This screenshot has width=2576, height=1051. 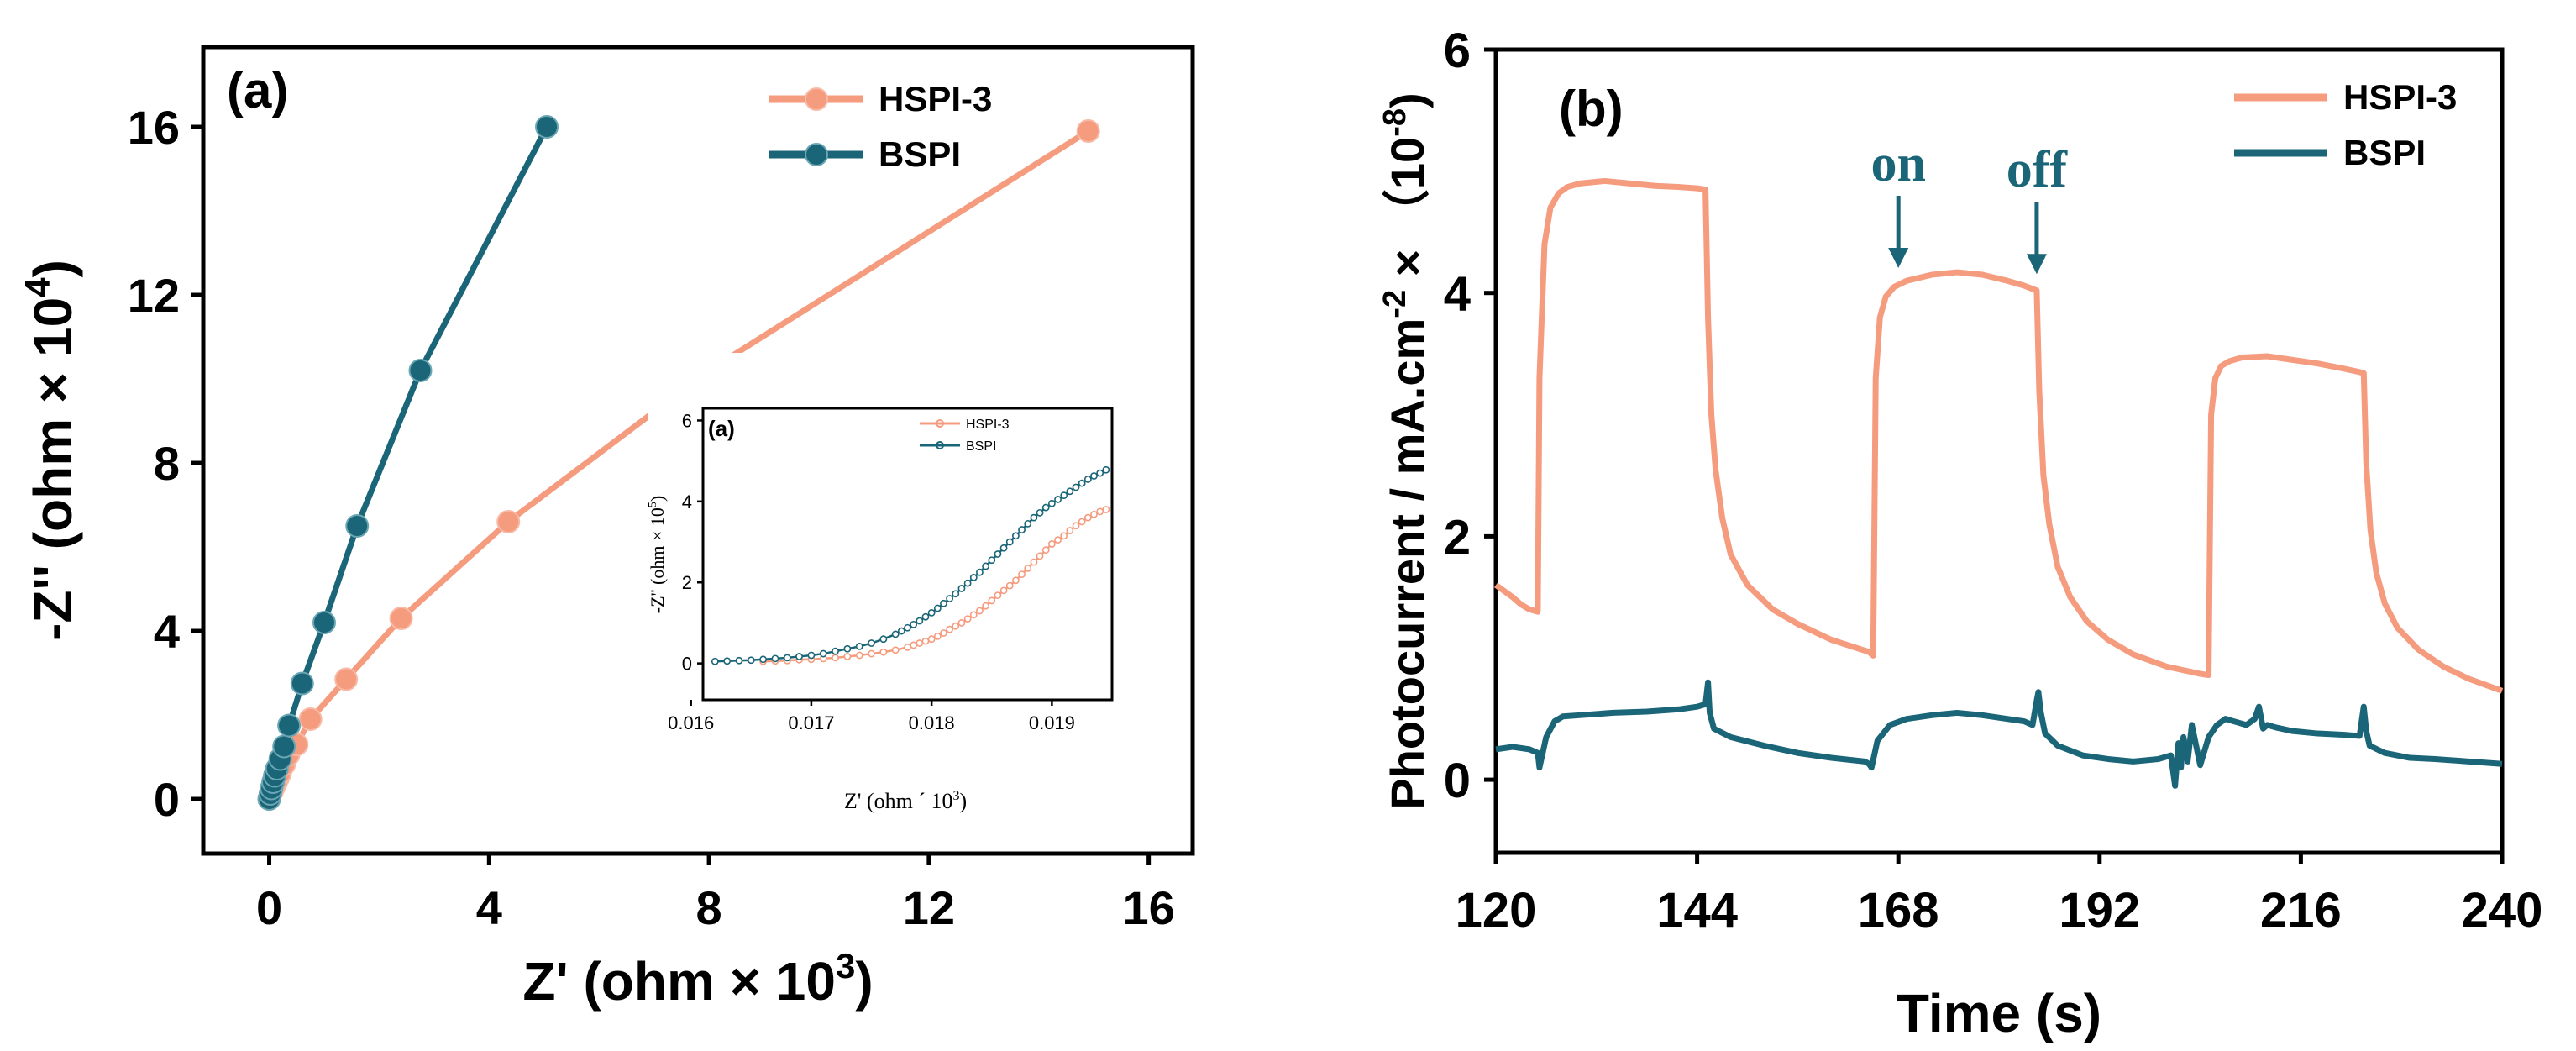 What do you see at coordinates (408, 462) in the screenshot?
I see `panel-a-line-bspi` at bounding box center [408, 462].